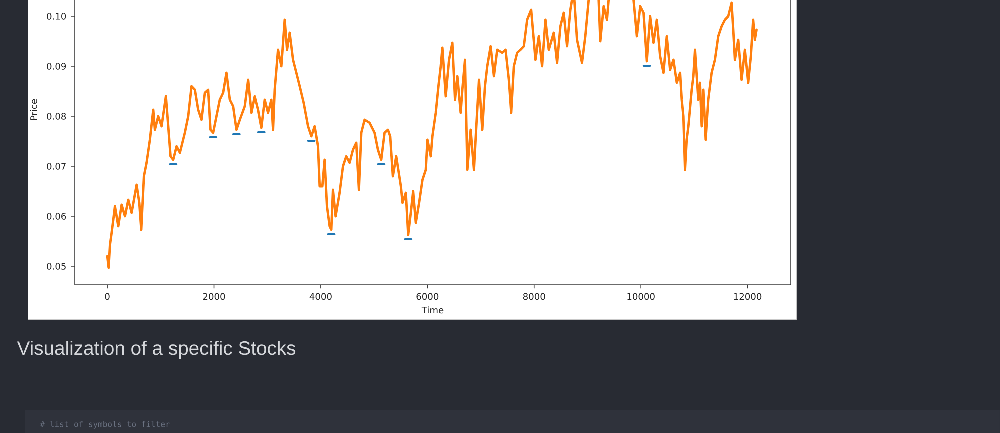 Image resolution: width=1000 pixels, height=433 pixels. Describe the element at coordinates (214, 296) in the screenshot. I see `x-tick-label: 2000` at that location.